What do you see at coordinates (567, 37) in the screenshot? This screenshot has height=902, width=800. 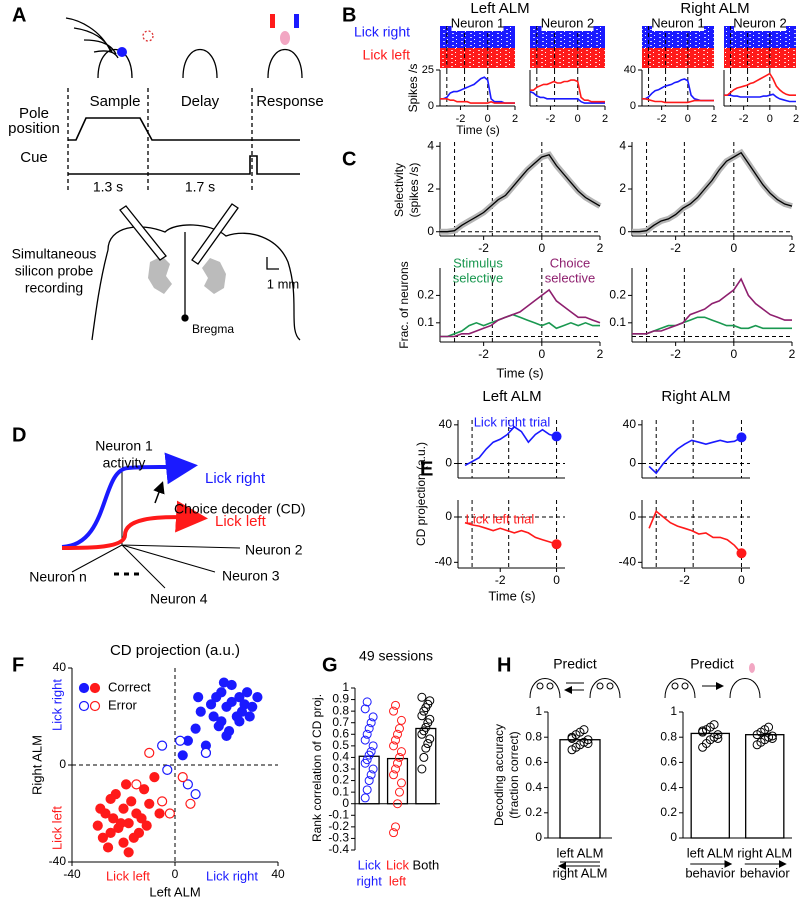 I see `raster-lick-right` at bounding box center [567, 37].